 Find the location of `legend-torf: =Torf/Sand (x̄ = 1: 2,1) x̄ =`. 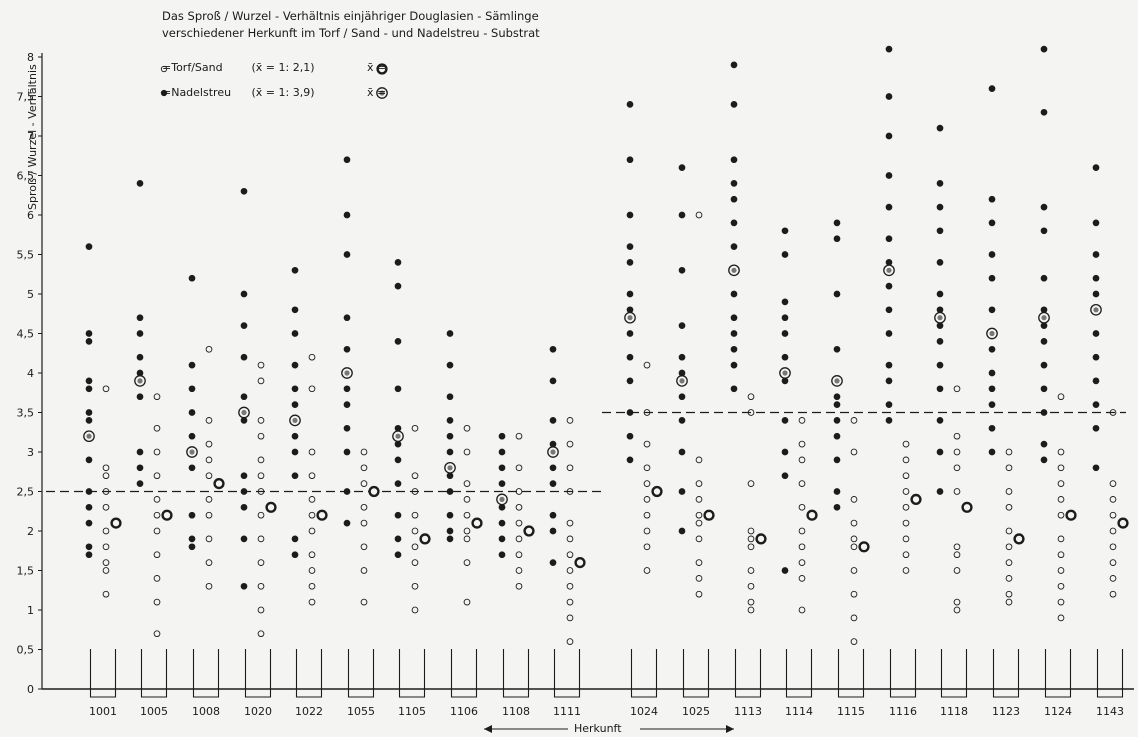

legend-torf: =Torf/Sand (x̄ = 1: 2,1) x̄ = is located at coordinates (274, 67).